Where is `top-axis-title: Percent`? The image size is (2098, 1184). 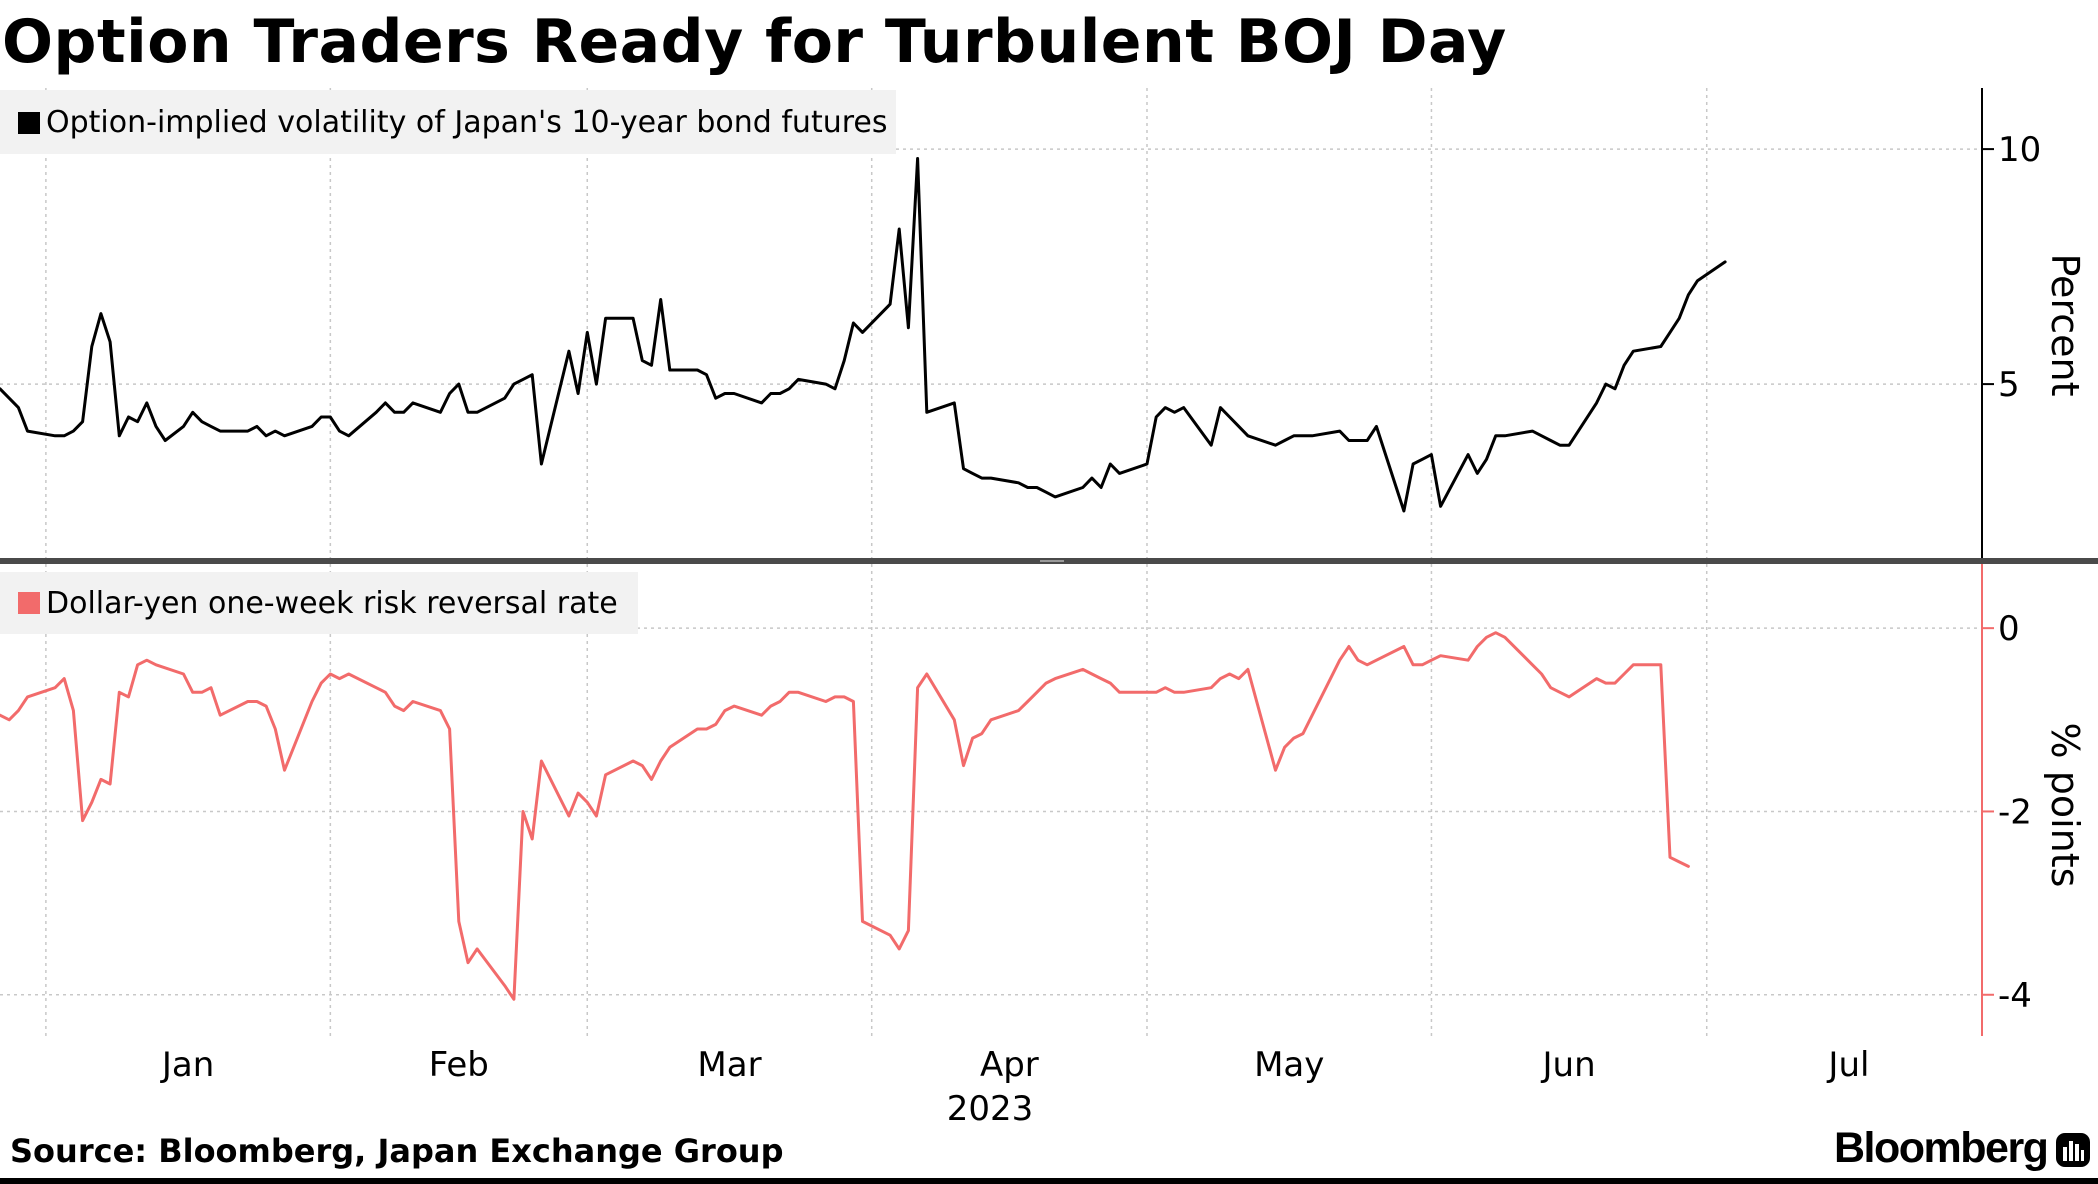 top-axis-title: Percent is located at coordinates (2065, 325).